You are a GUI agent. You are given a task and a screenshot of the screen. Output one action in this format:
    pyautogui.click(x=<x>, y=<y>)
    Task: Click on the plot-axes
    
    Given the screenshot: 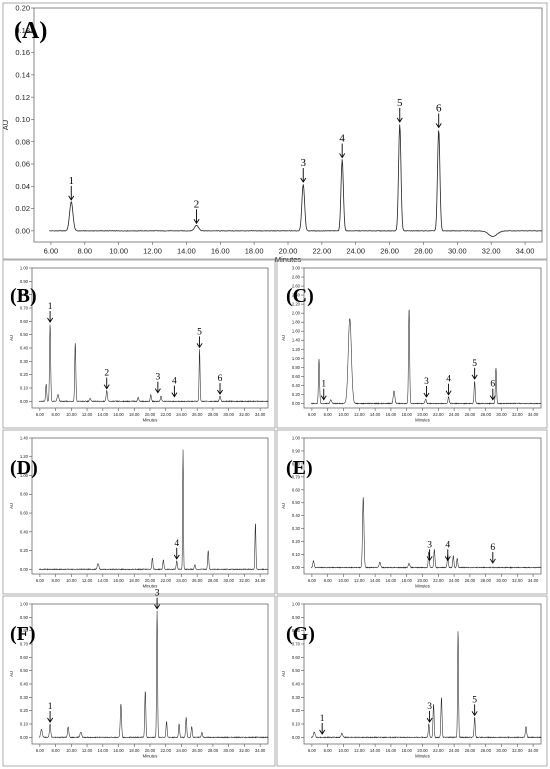 What is the action you would take?
    pyautogui.click(x=422, y=506)
    